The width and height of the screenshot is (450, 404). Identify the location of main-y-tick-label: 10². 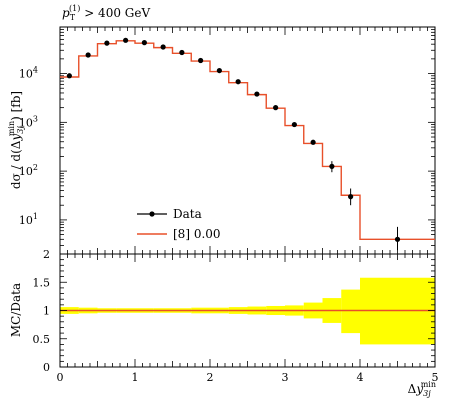
(28, 170).